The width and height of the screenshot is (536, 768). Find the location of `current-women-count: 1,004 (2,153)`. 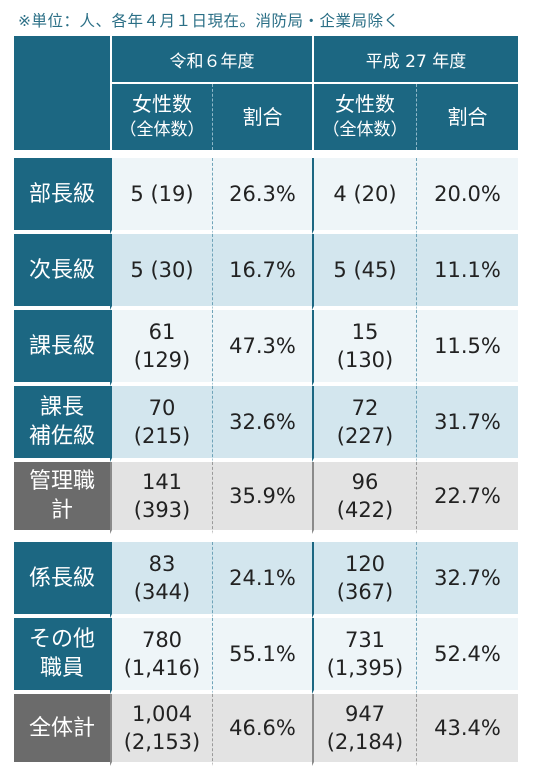

current-women-count: 1,004 (2,153) is located at coordinates (161, 730).